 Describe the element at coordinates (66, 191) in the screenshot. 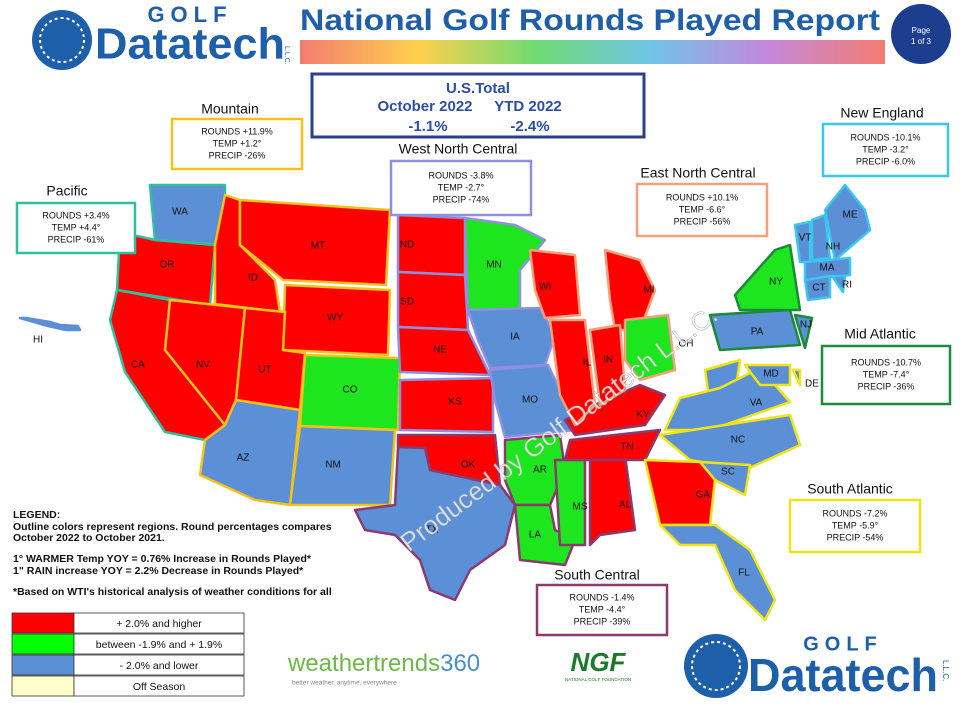

I see `region-name: Pacific` at that location.